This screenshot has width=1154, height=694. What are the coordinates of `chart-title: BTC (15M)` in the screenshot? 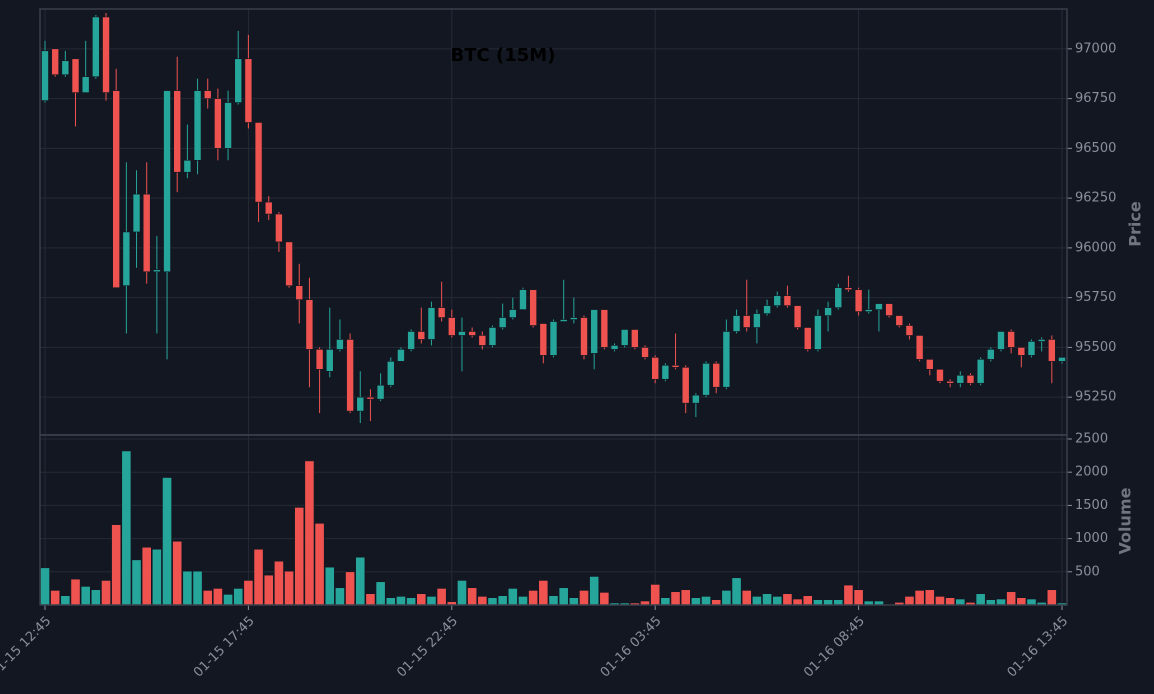 It's located at (503, 55).